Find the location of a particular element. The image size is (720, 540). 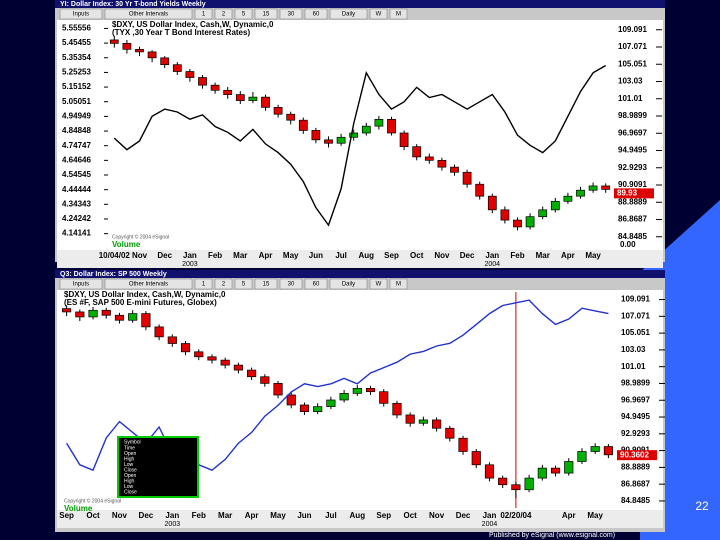

legend-entry: (ES #F, SAP 500 E-mini Futures, Globex) is located at coordinates (140, 302).